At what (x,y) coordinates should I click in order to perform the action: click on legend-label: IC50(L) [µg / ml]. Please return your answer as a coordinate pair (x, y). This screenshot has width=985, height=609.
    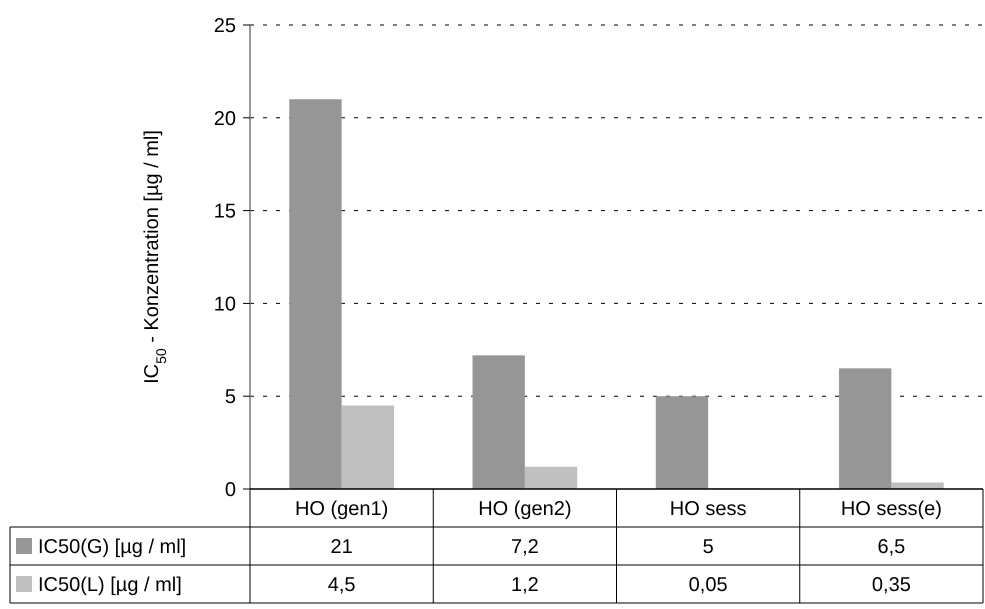
    Looking at the image, I should click on (110, 585).